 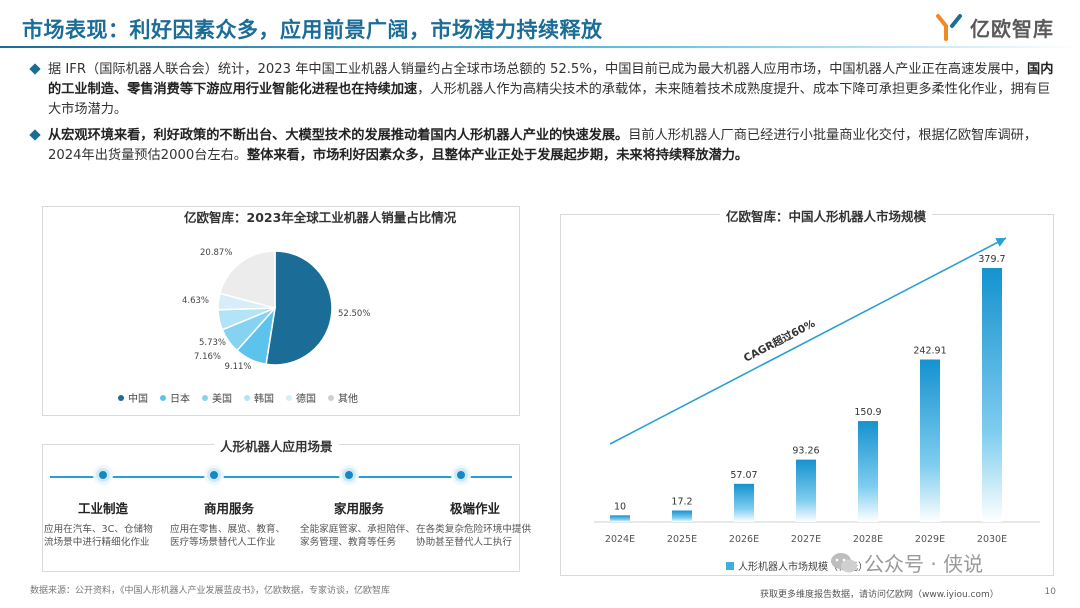 What do you see at coordinates (474, 536) in the screenshot?
I see `scene-desc: 在各类复杂危险环境中提供协助甚至替代人工执行` at bounding box center [474, 536].